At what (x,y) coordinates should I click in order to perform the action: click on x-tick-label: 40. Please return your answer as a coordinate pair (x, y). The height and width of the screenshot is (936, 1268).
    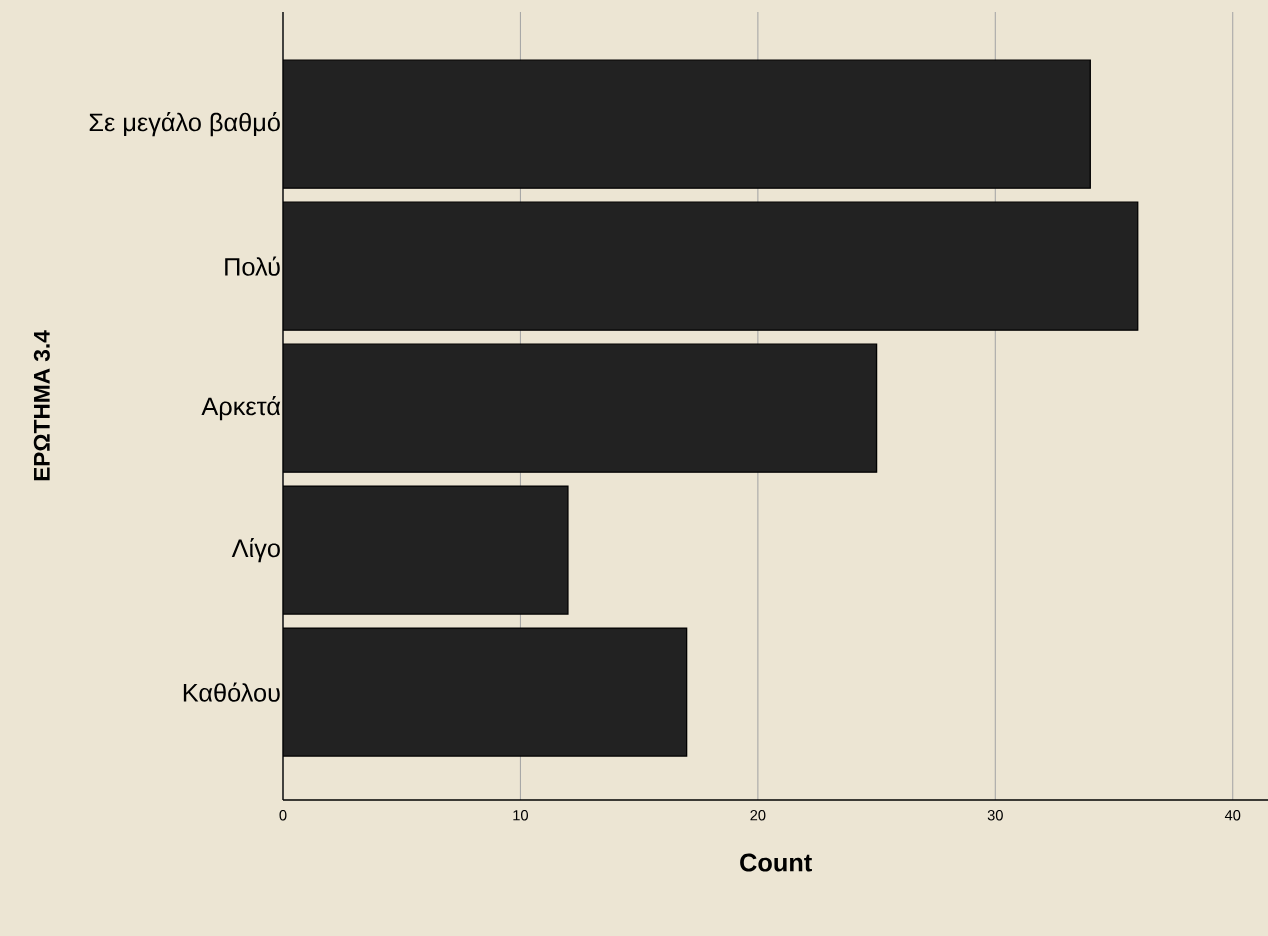
    Looking at the image, I should click on (1232, 815).